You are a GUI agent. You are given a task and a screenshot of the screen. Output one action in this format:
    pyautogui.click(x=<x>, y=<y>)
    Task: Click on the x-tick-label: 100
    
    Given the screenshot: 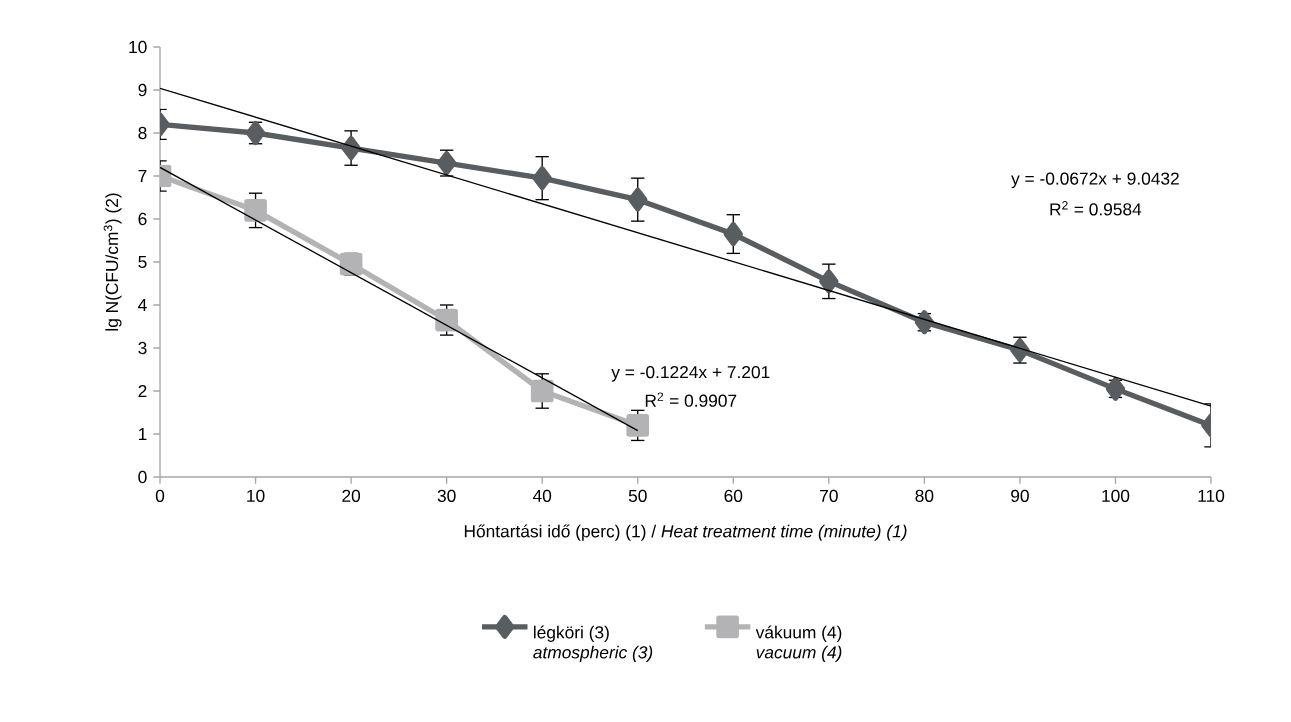 What is the action you would take?
    pyautogui.click(x=1116, y=495)
    